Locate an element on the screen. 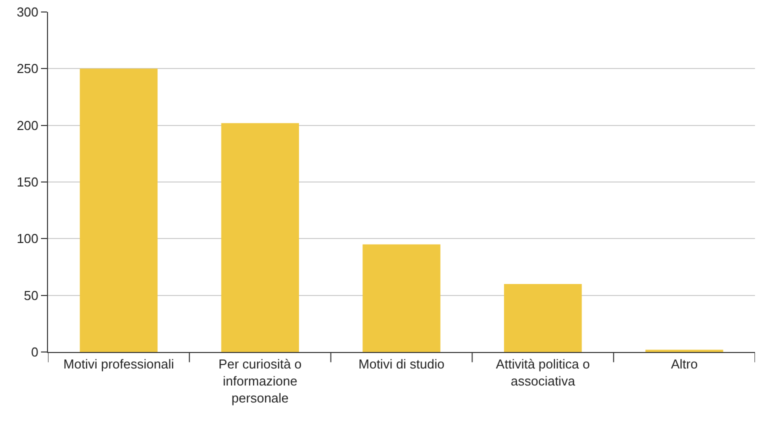 This screenshot has height=432, width=763. y-tick-label: 250 is located at coordinates (27, 68).